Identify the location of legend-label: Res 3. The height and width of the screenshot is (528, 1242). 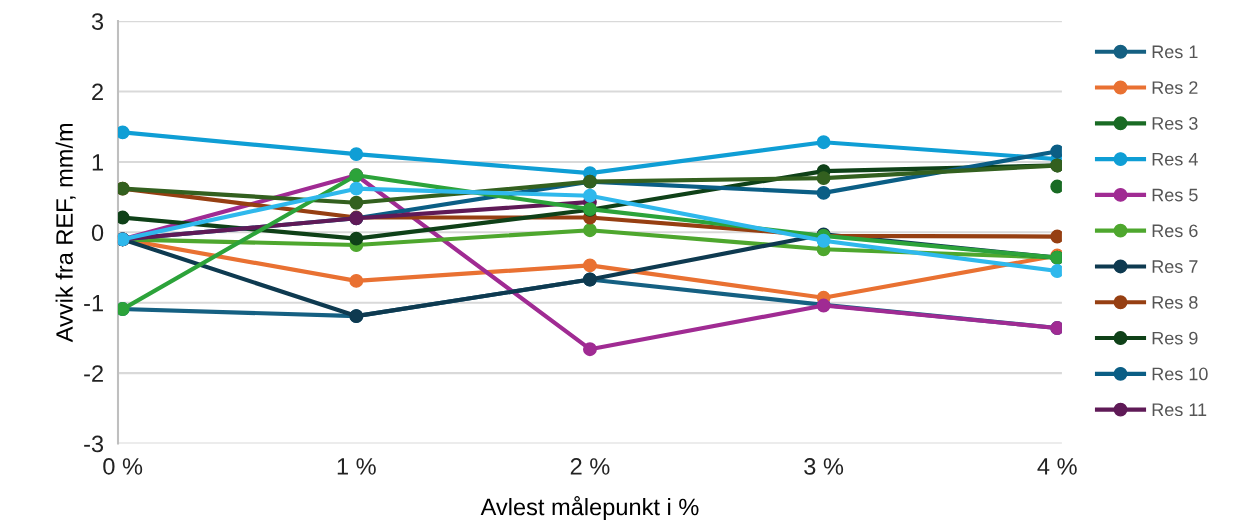
(1175, 123).